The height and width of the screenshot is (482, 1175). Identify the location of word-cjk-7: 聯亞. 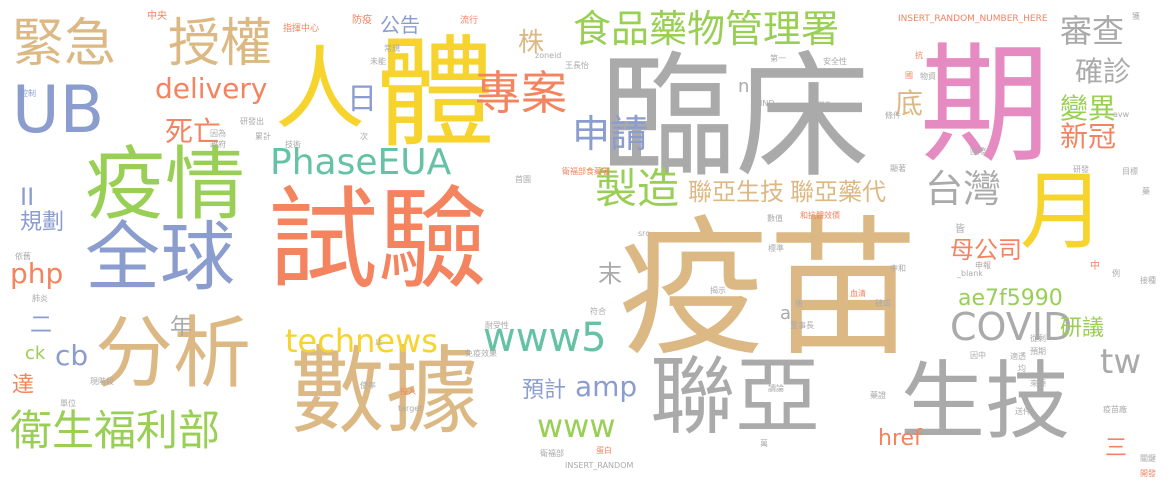
(735, 397).